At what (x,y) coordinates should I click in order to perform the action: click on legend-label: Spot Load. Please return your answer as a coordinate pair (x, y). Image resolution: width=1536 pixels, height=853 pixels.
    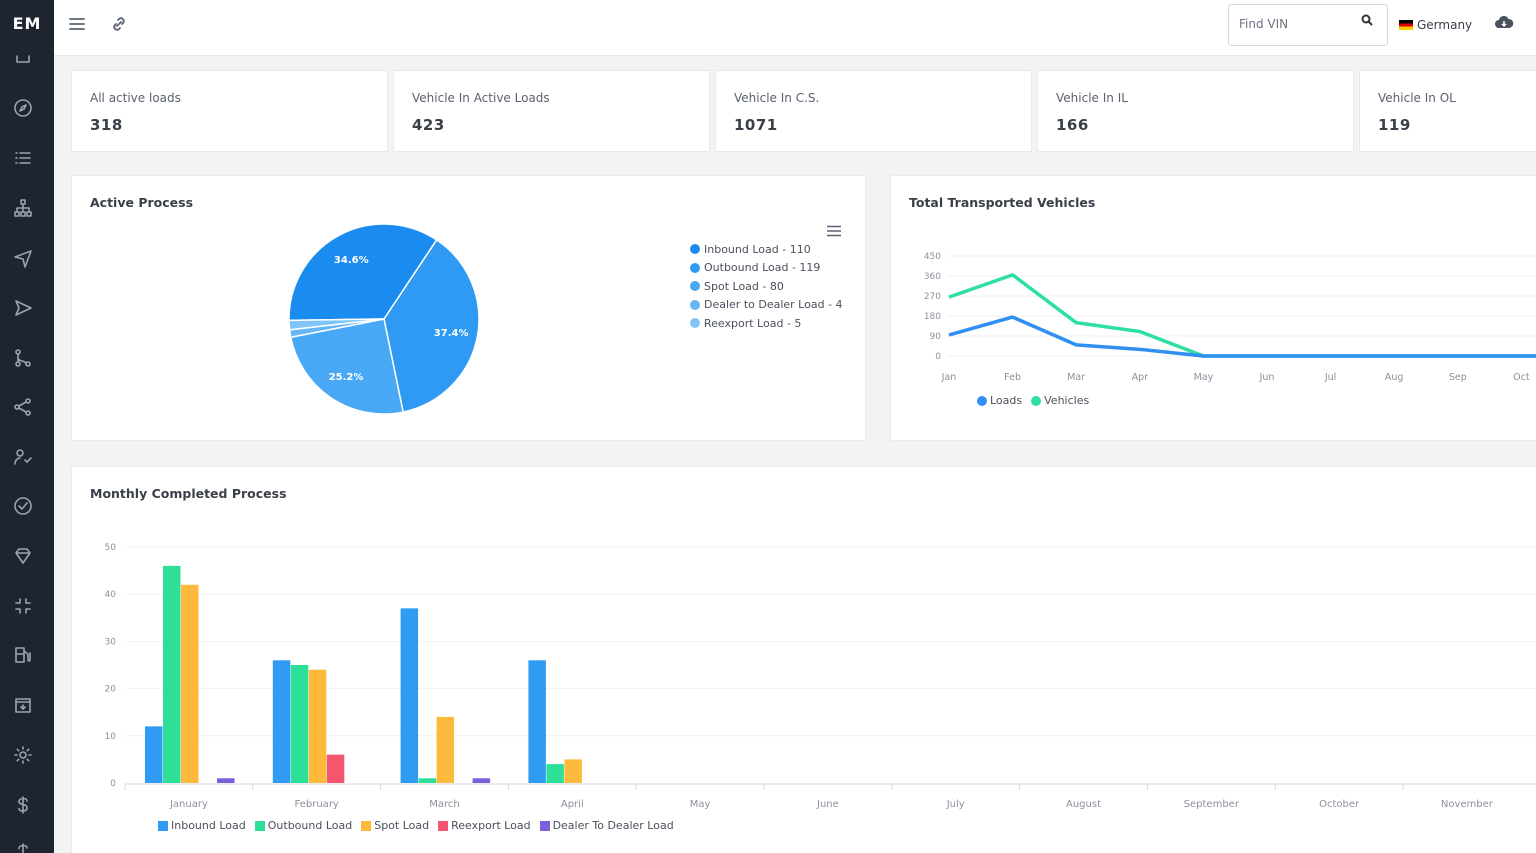
    Looking at the image, I should click on (402, 825).